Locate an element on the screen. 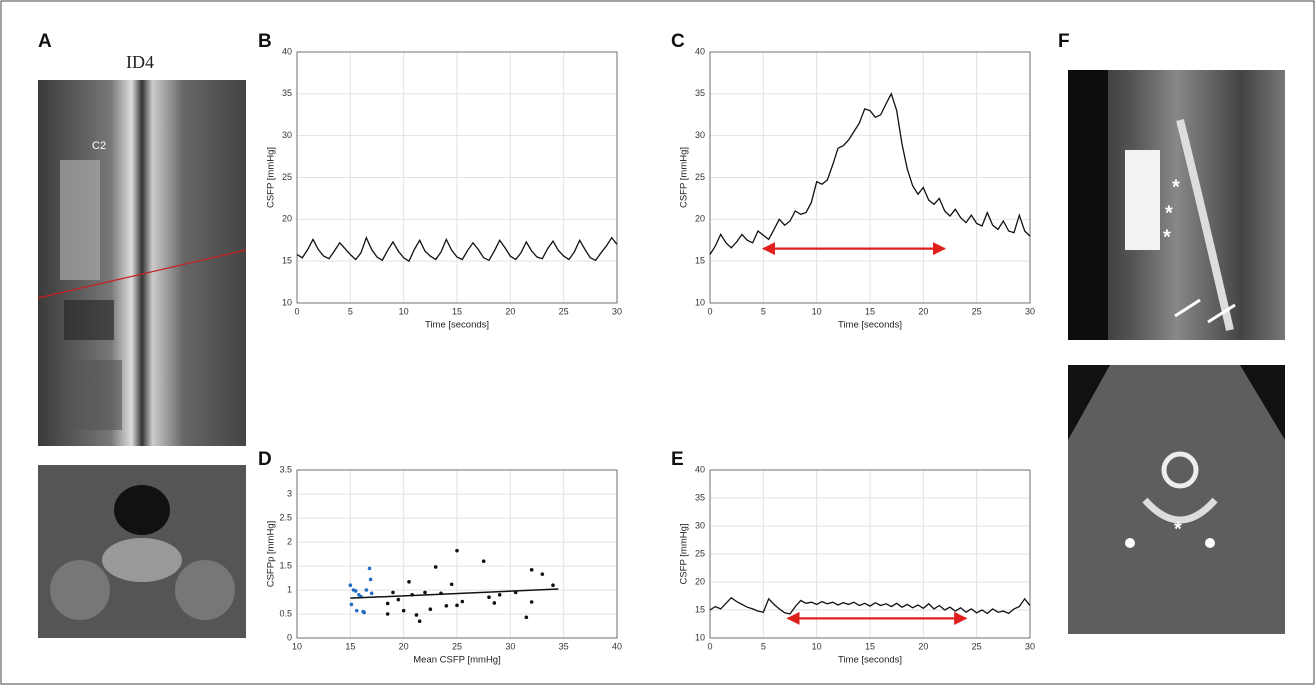 This screenshot has height=685, width=1315. ct-sagittal is located at coordinates (1176, 205).